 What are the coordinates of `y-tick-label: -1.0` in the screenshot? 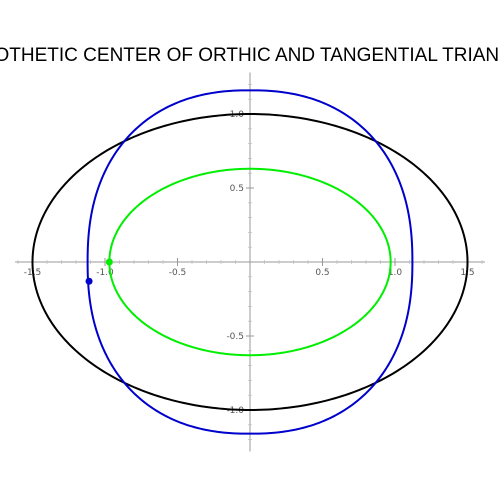 It's located at (235, 411).